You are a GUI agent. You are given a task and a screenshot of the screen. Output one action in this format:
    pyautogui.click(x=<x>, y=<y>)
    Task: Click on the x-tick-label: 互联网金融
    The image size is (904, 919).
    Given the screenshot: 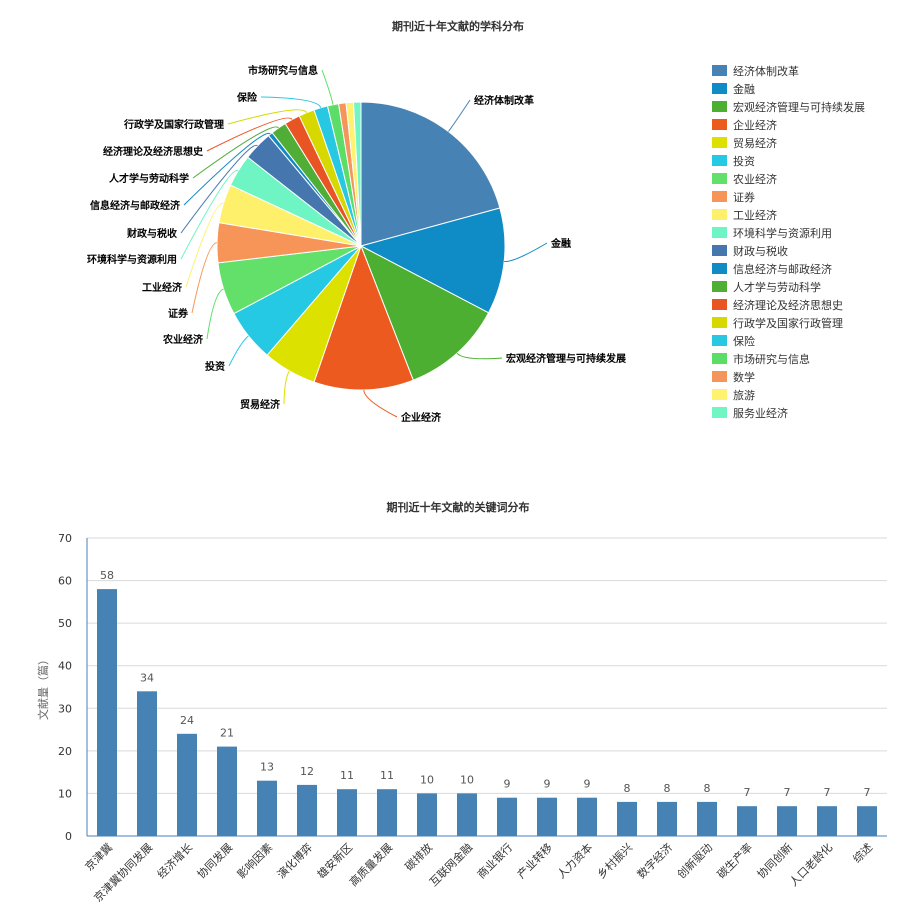 What is the action you would take?
    pyautogui.click(x=450, y=864)
    